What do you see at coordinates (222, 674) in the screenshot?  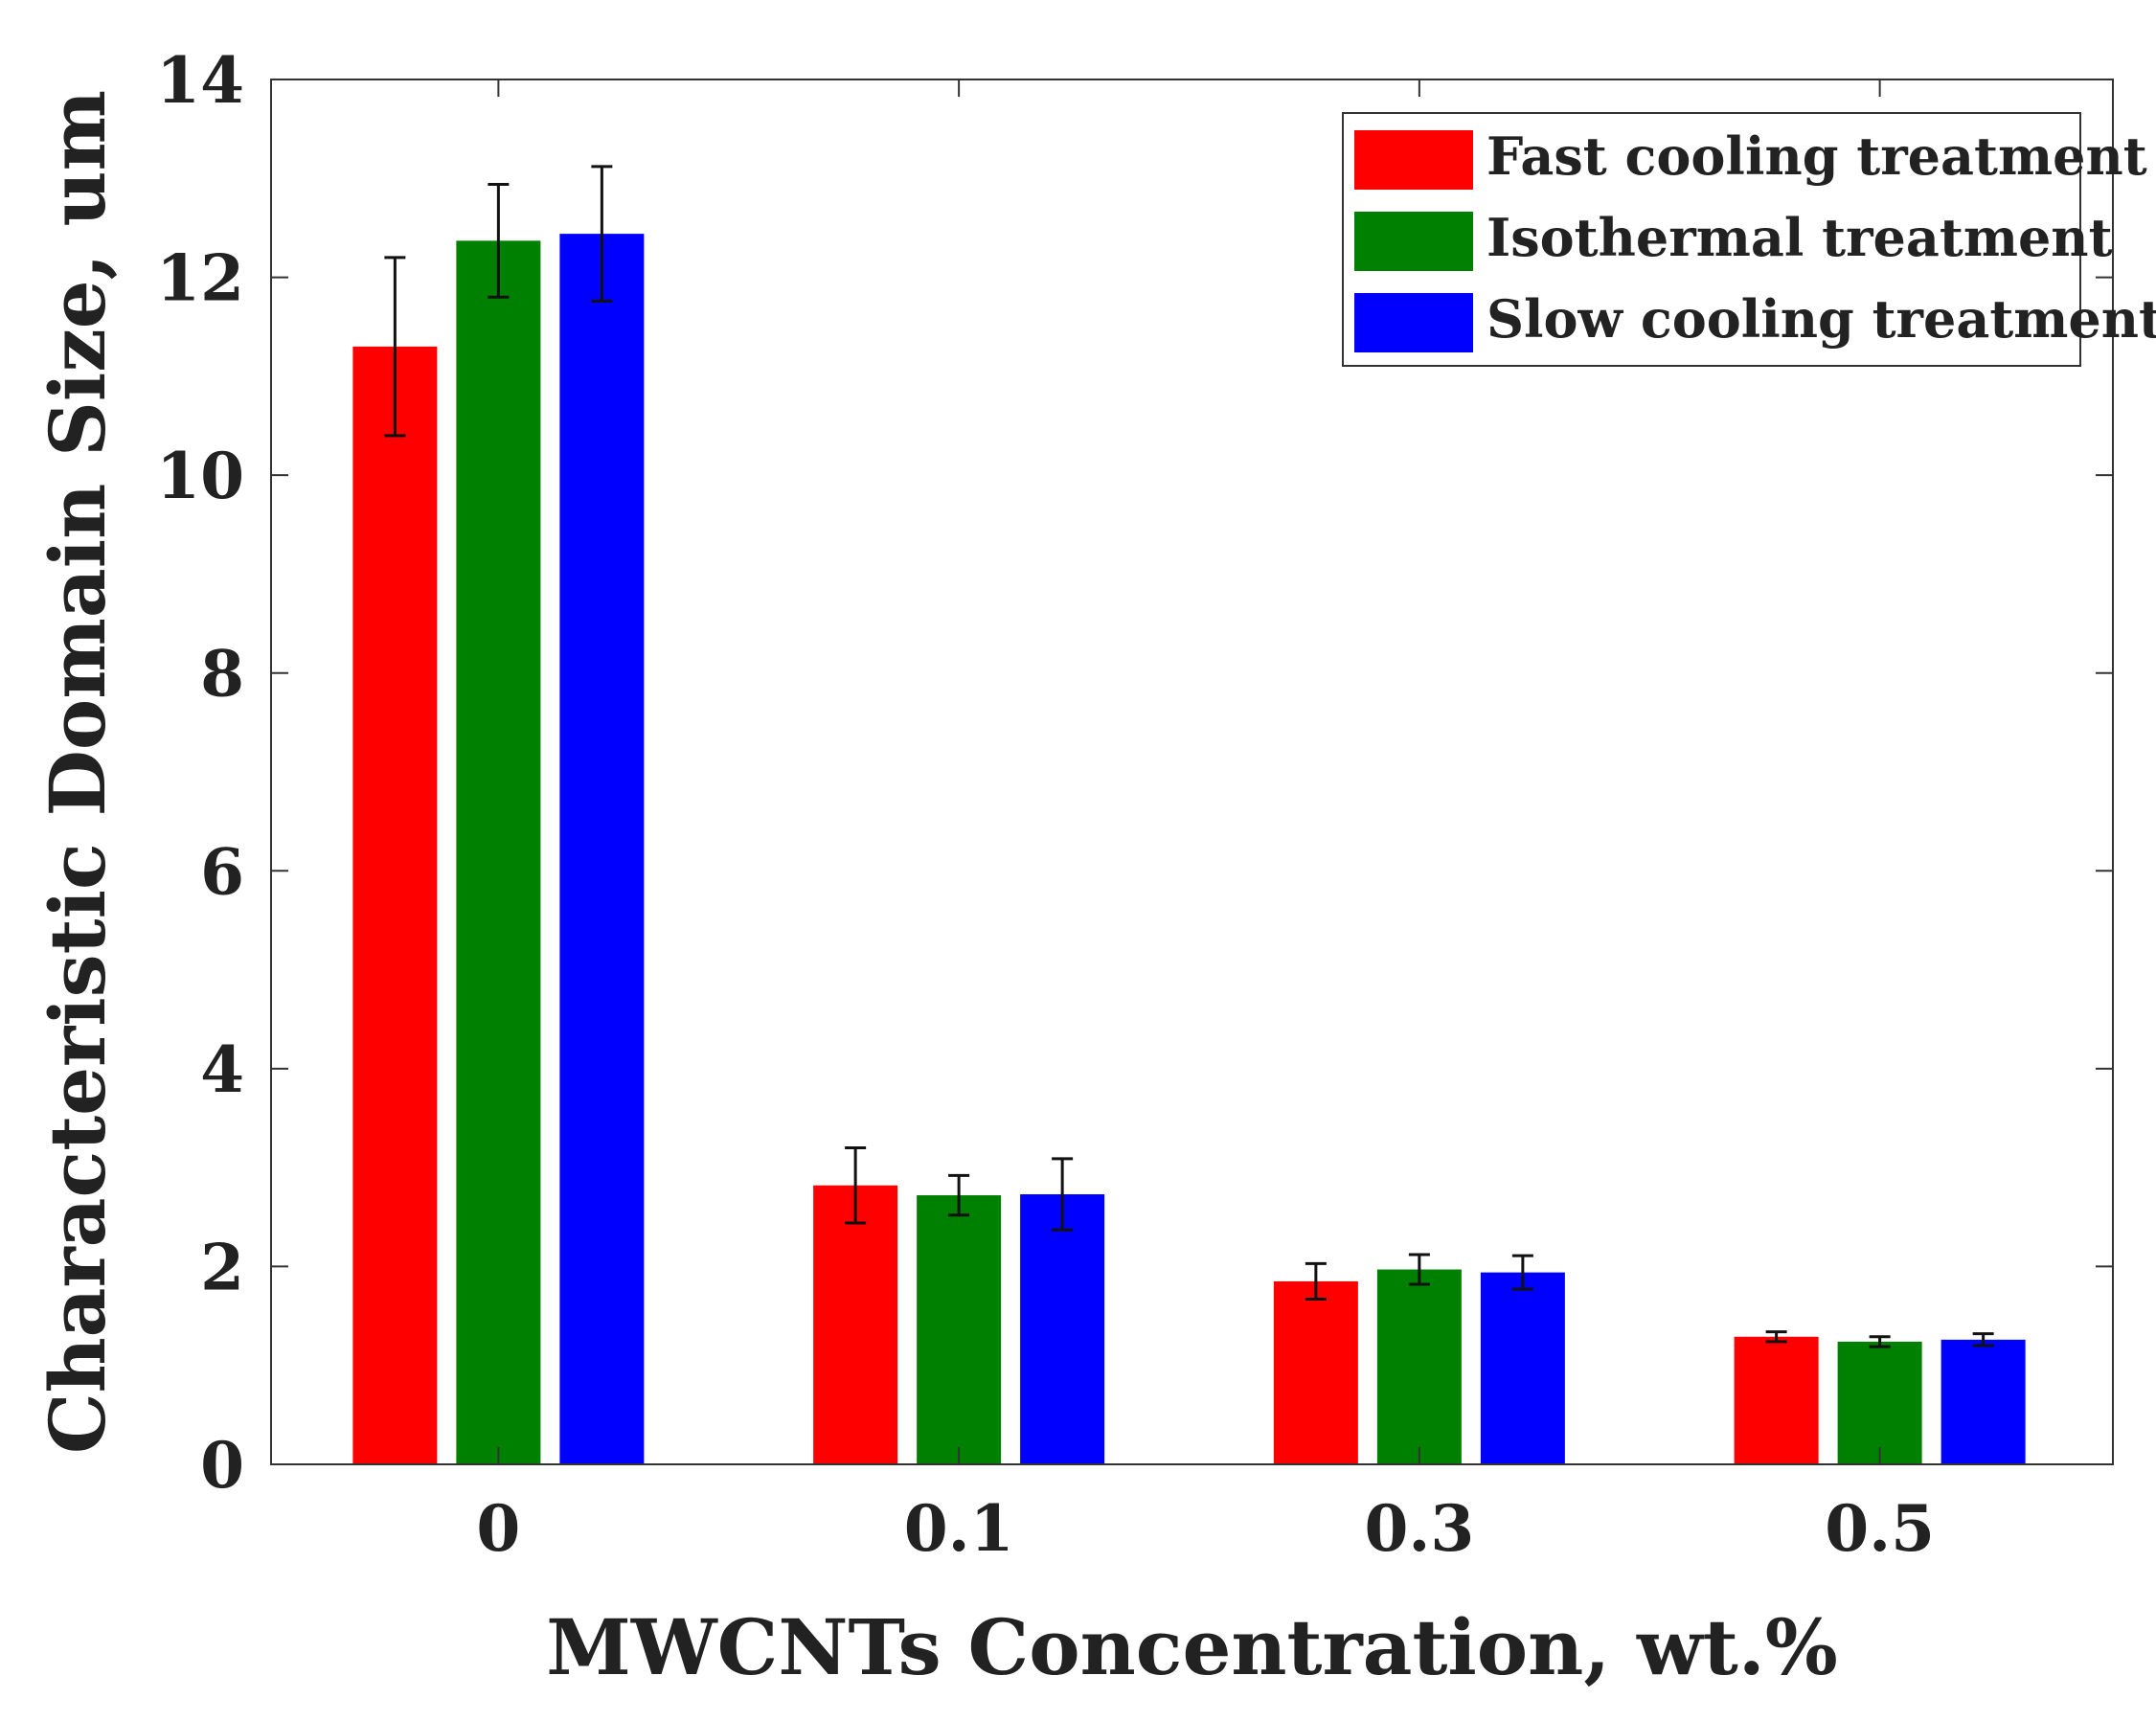 I see `y-tick-label: 8` at bounding box center [222, 674].